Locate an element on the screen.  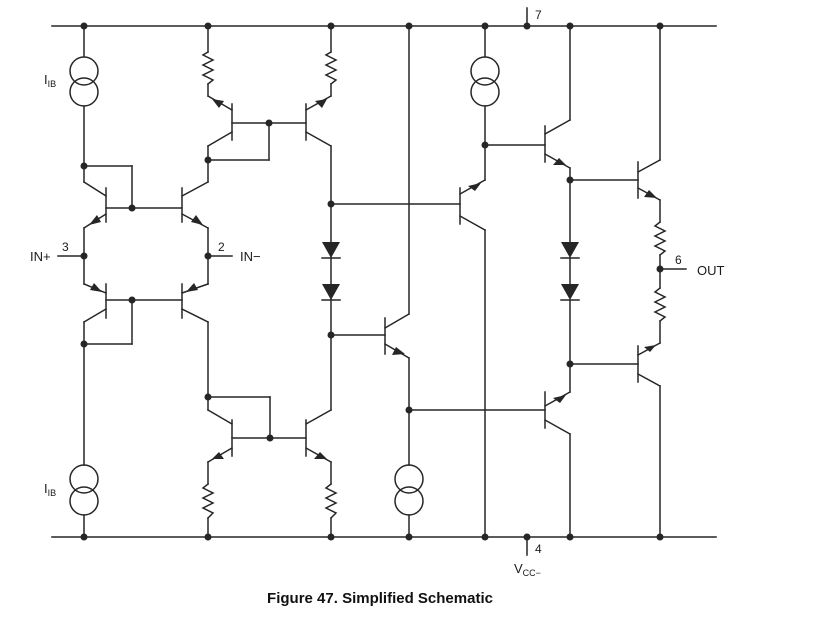
input-transistor-q3 is located at coordinates (132, 314).